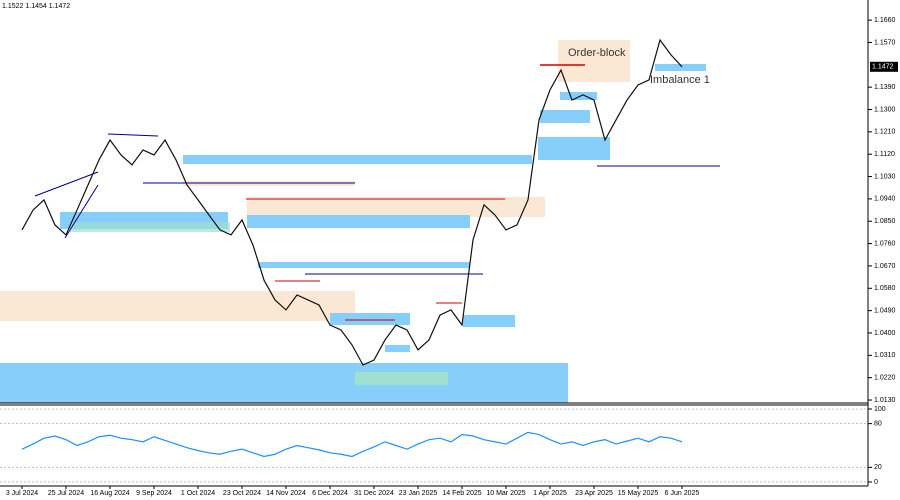  Describe the element at coordinates (36, 6) in the screenshot. I see `ohlc-label: 1.1522 1.1454 1.1472` at that location.